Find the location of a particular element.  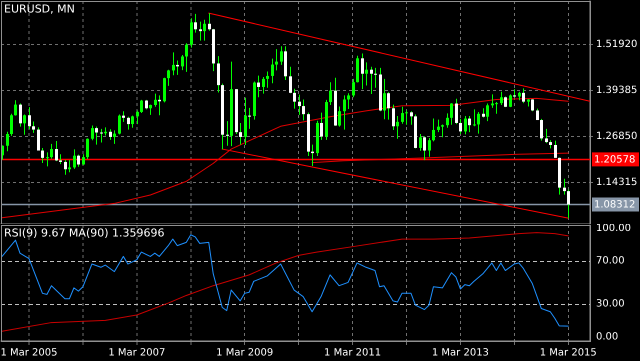

y-tick-label: 1.39385 is located at coordinates (617, 90).